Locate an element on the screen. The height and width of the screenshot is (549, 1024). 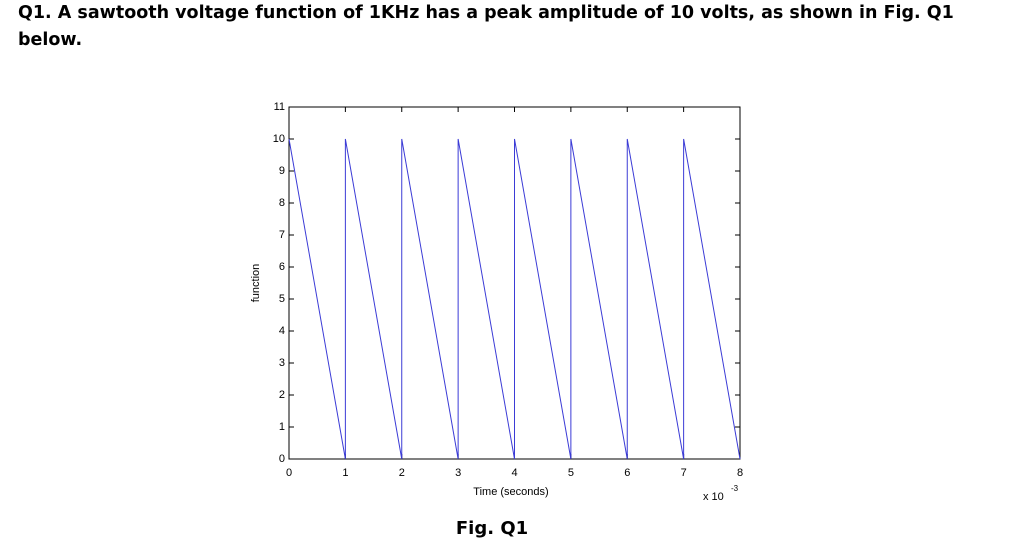
x-multiplier: x 10 is located at coordinates (713, 497).